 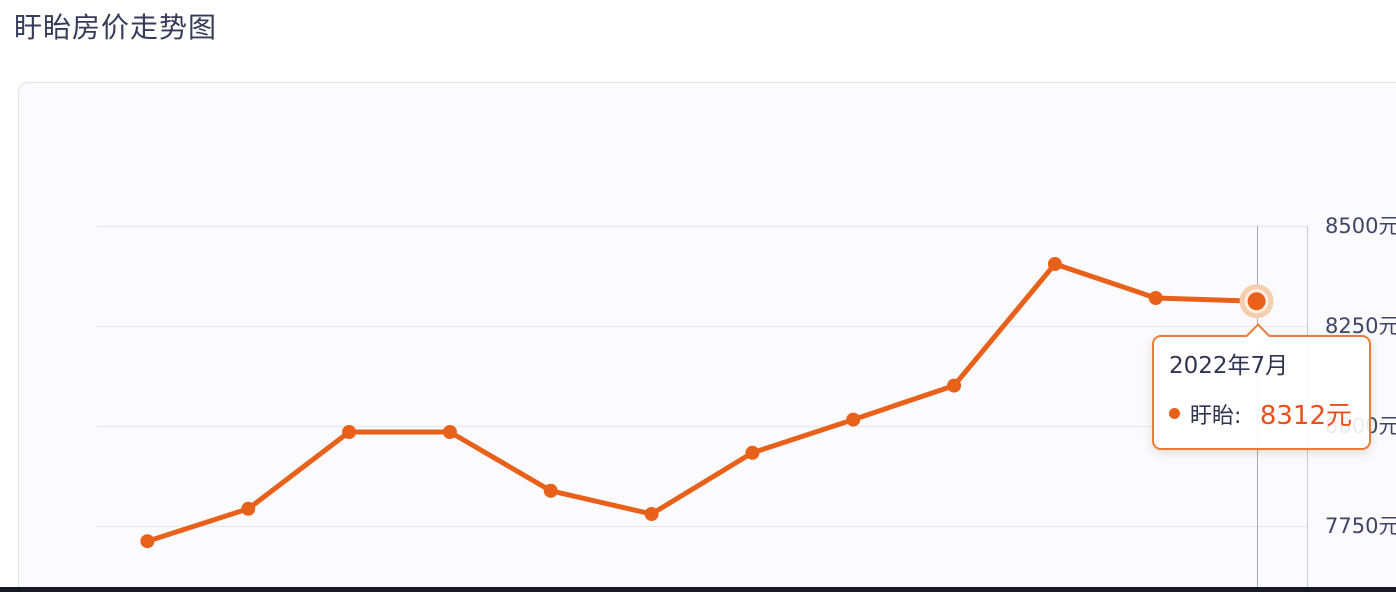 What do you see at coordinates (1174, 413) in the screenshot?
I see `series-bullet-icon` at bounding box center [1174, 413].